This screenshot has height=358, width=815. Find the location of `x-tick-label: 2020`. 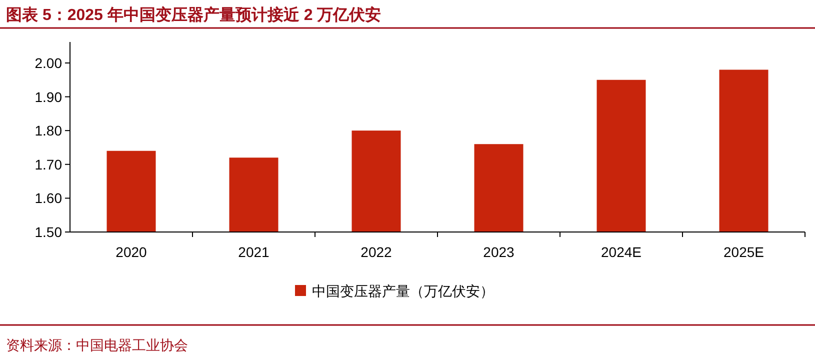

x-tick-label: 2020 is located at coordinates (132, 252).